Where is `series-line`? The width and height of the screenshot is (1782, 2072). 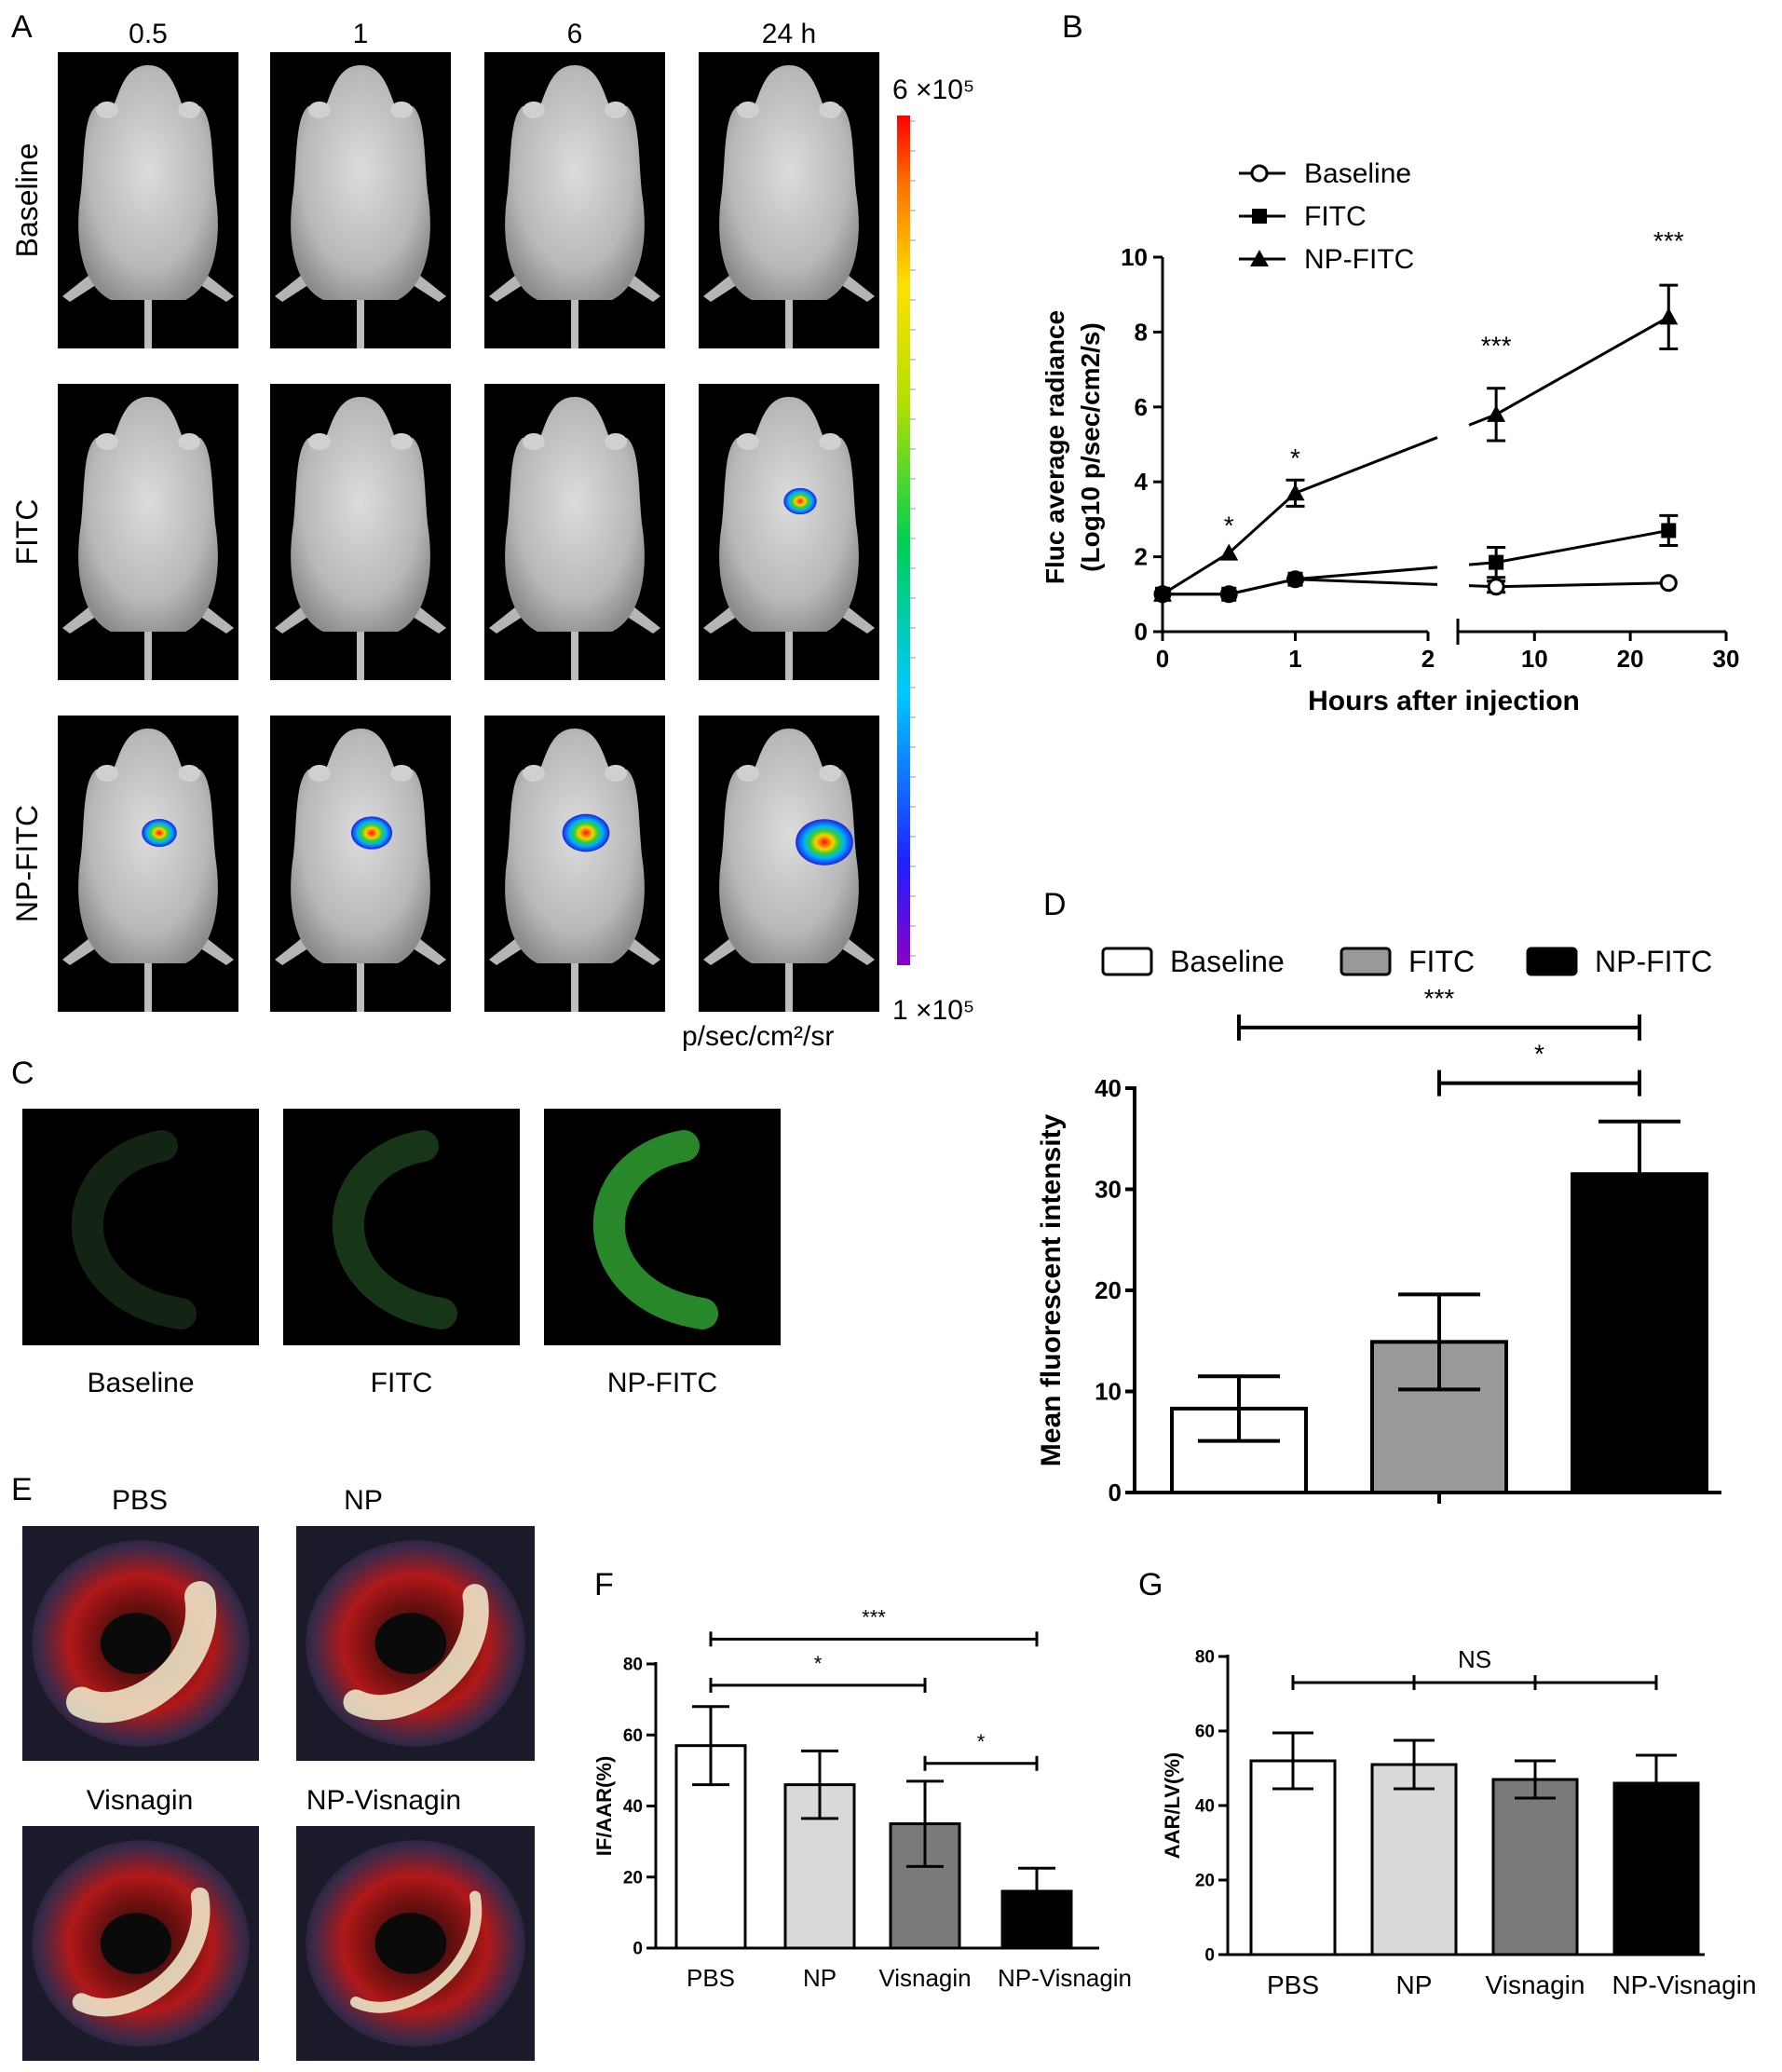 series-line is located at coordinates (1300, 581).